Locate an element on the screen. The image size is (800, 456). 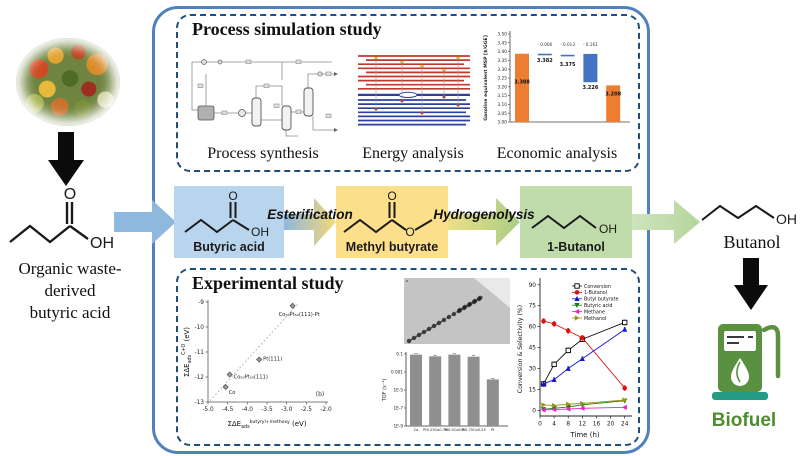
svg-text: 3.40 is located at coordinates (502, 52).